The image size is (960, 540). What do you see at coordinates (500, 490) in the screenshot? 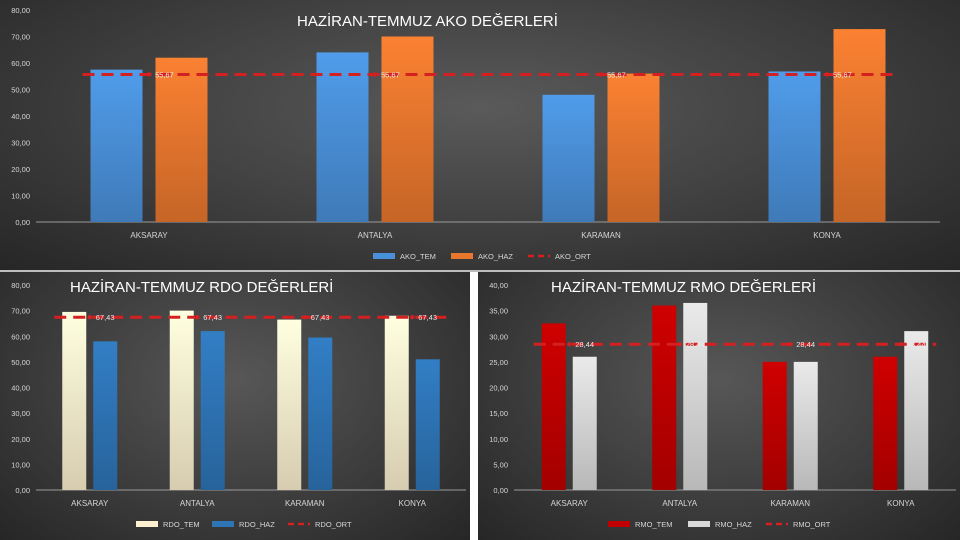
I see `rmo-ytick-label: 0,00` at bounding box center [500, 490].